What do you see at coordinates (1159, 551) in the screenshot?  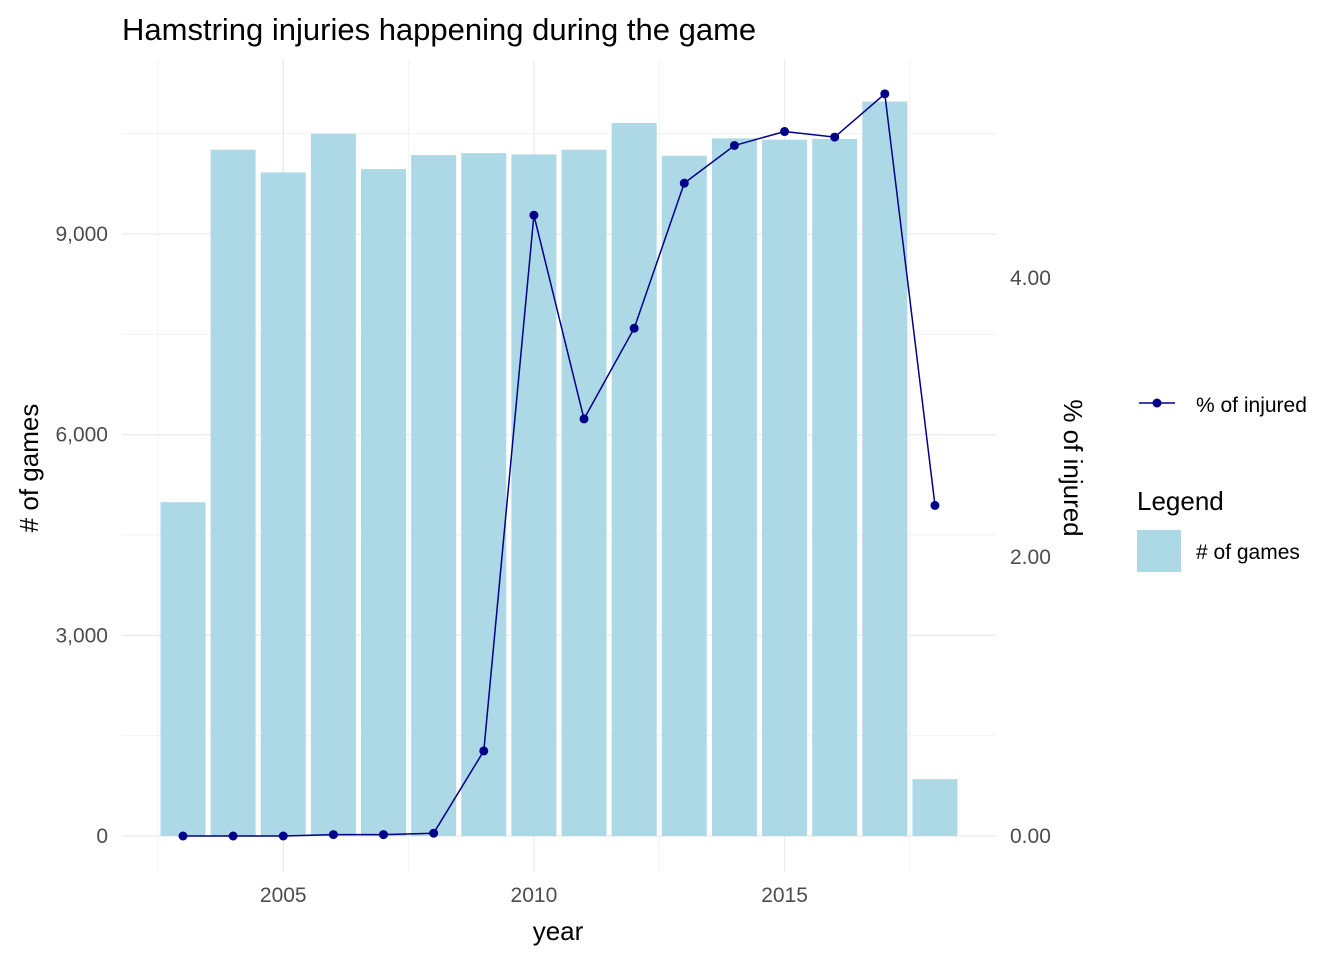 I see `legend-bar-swatch` at bounding box center [1159, 551].